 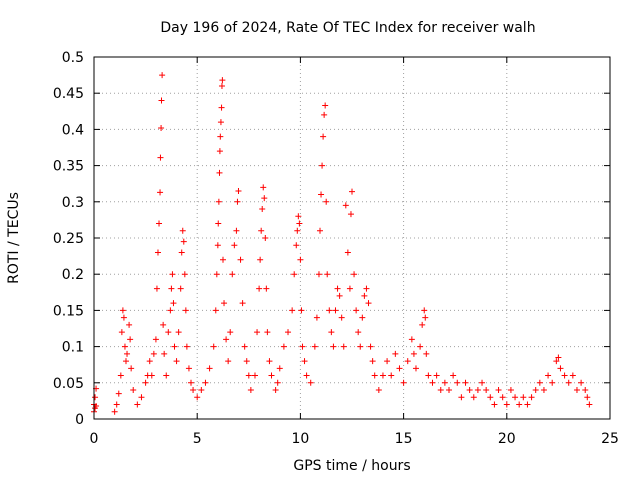 I want to click on x-axis-label: GPS time / hours, so click(x=351, y=466).